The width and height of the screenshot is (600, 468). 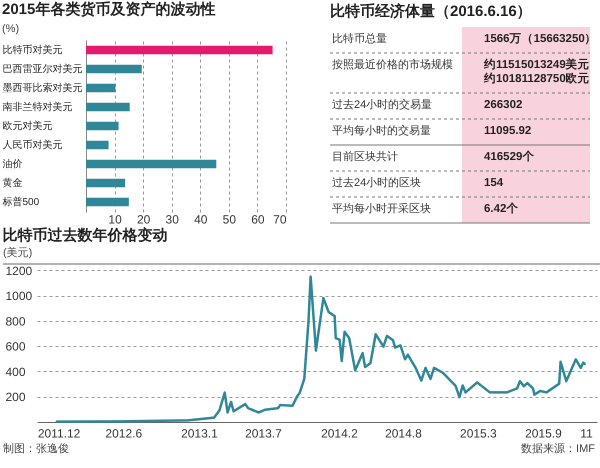 What do you see at coordinates (109, 9) in the screenshot?
I see `chart-title: 2015年各类货币及资产的波动性` at bounding box center [109, 9].